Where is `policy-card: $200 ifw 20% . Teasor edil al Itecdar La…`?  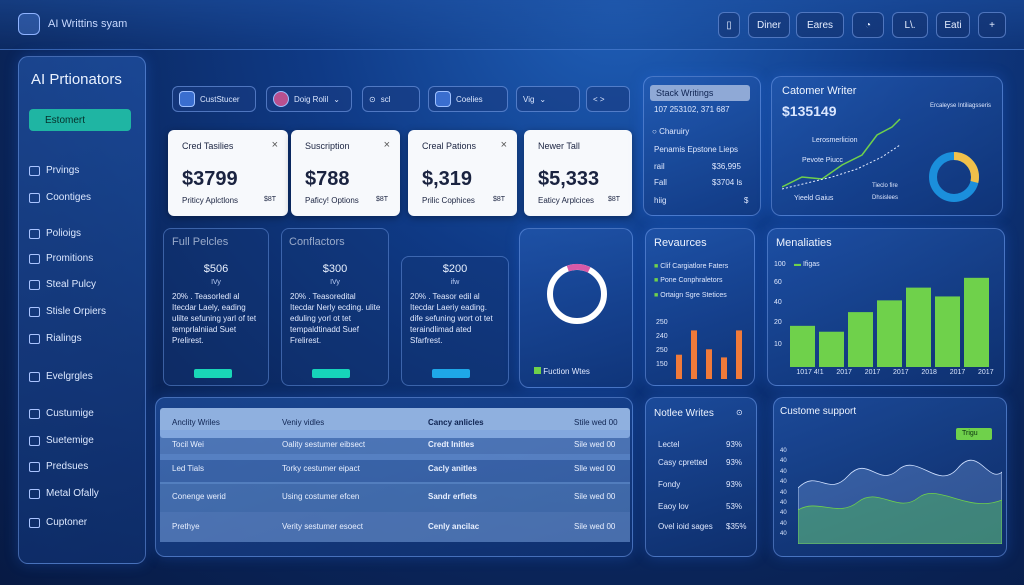
policy-card: $200 ifw 20% . Teasor edil al Itecdar La… is located at coordinates (455, 321).